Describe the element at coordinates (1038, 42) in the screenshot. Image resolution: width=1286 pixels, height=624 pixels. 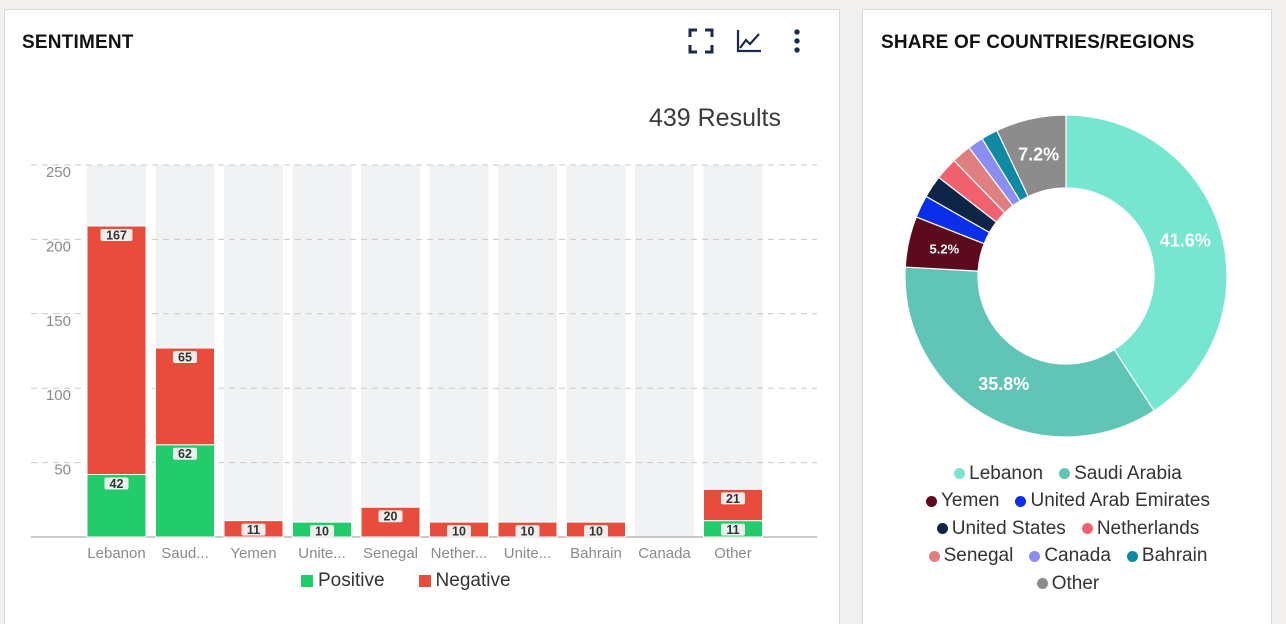
I see `share-title: SHARE OF COUNTRIES/REGIONS` at that location.